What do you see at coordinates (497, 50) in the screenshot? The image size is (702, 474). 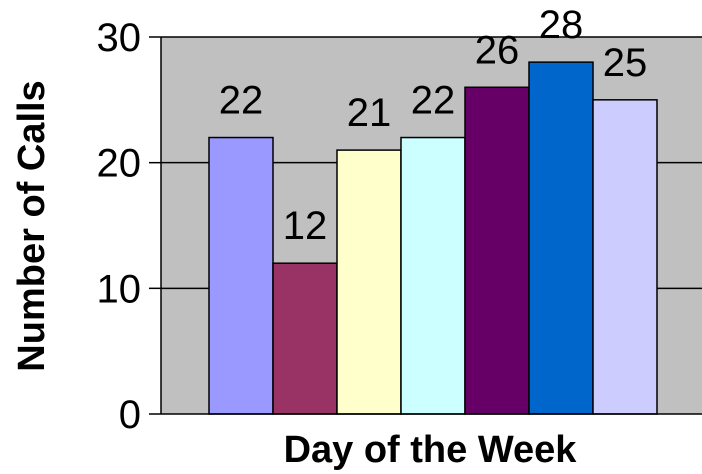 I see `data-label-5: 26` at bounding box center [497, 50].